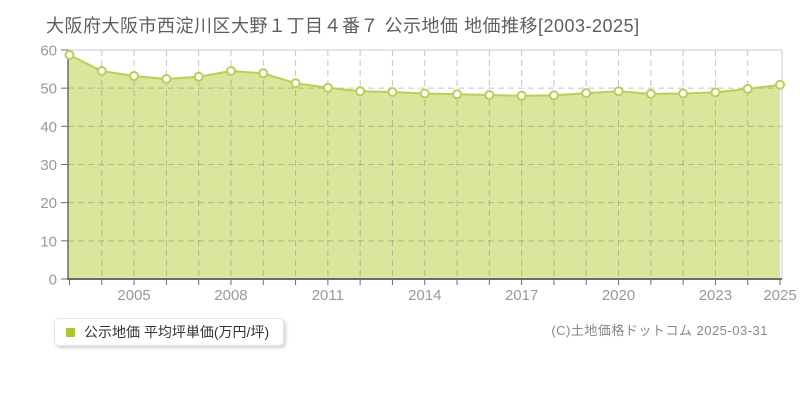 The image size is (800, 400). Describe the element at coordinates (521, 95) in the screenshot. I see `data-point-2017` at that location.